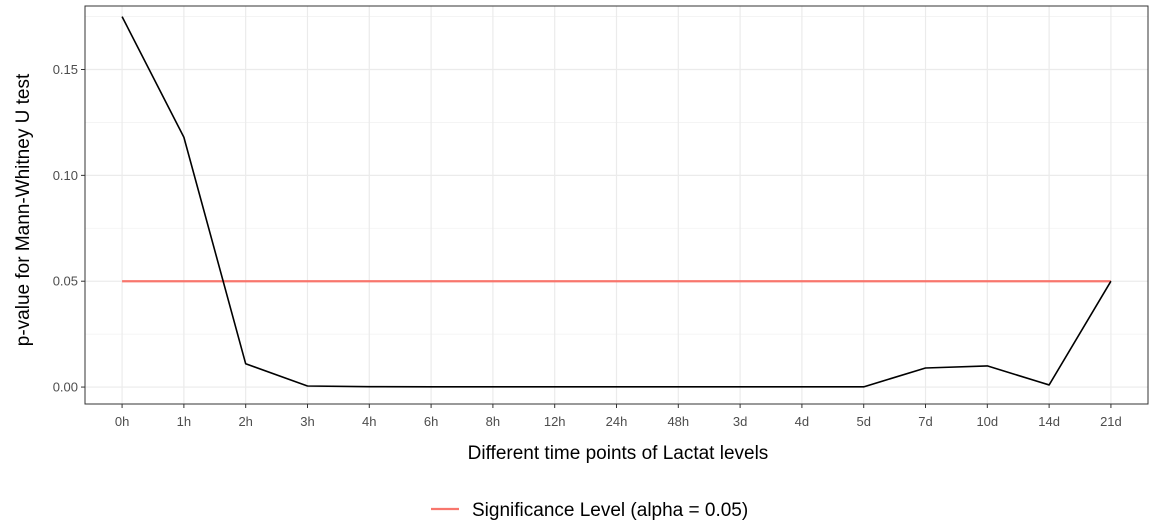  Describe the element at coordinates (65, 387) in the screenshot. I see `y-tick-label: 0.00` at that location.